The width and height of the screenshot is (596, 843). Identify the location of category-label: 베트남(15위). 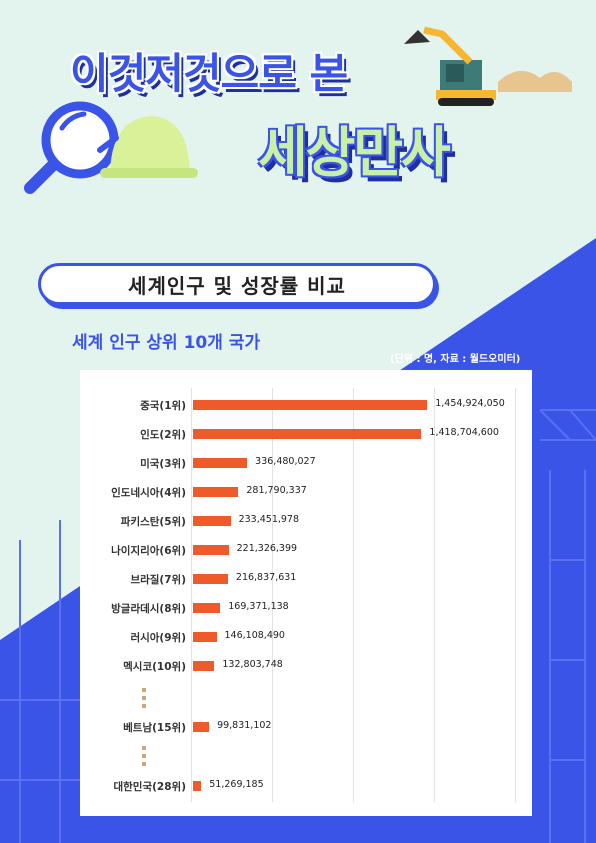
(154, 728).